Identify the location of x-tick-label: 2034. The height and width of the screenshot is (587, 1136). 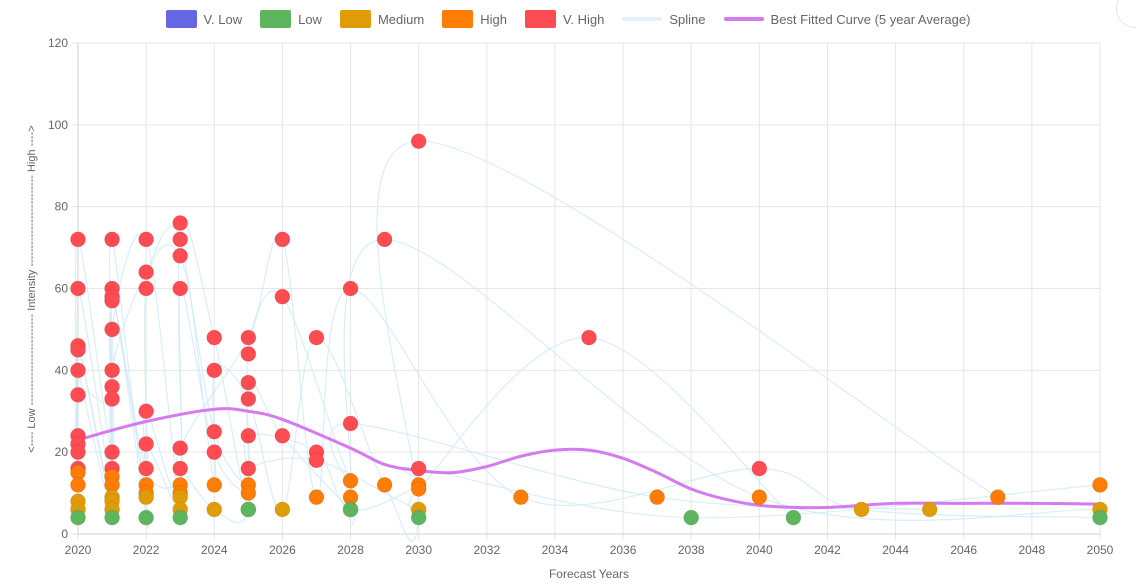
(555, 550).